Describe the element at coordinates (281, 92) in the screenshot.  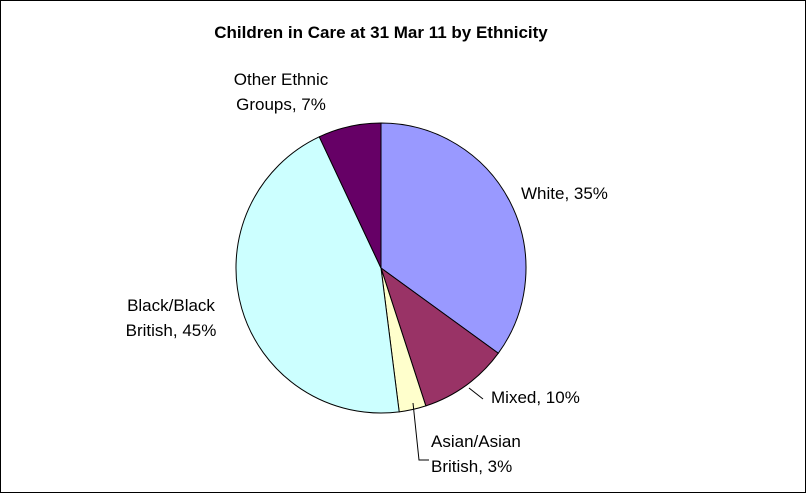
I see `slice-label-4: Other Ethnic Groups, 7%` at that location.